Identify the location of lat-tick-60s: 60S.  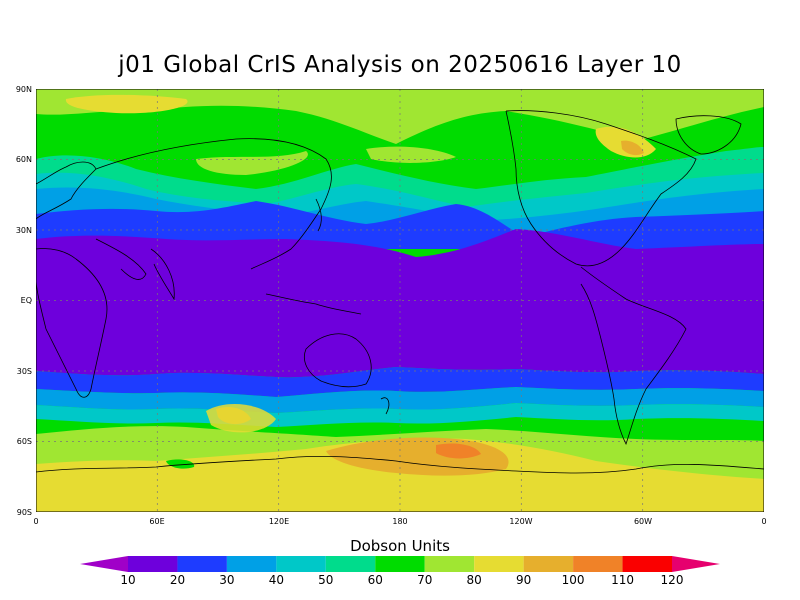
(24, 441).